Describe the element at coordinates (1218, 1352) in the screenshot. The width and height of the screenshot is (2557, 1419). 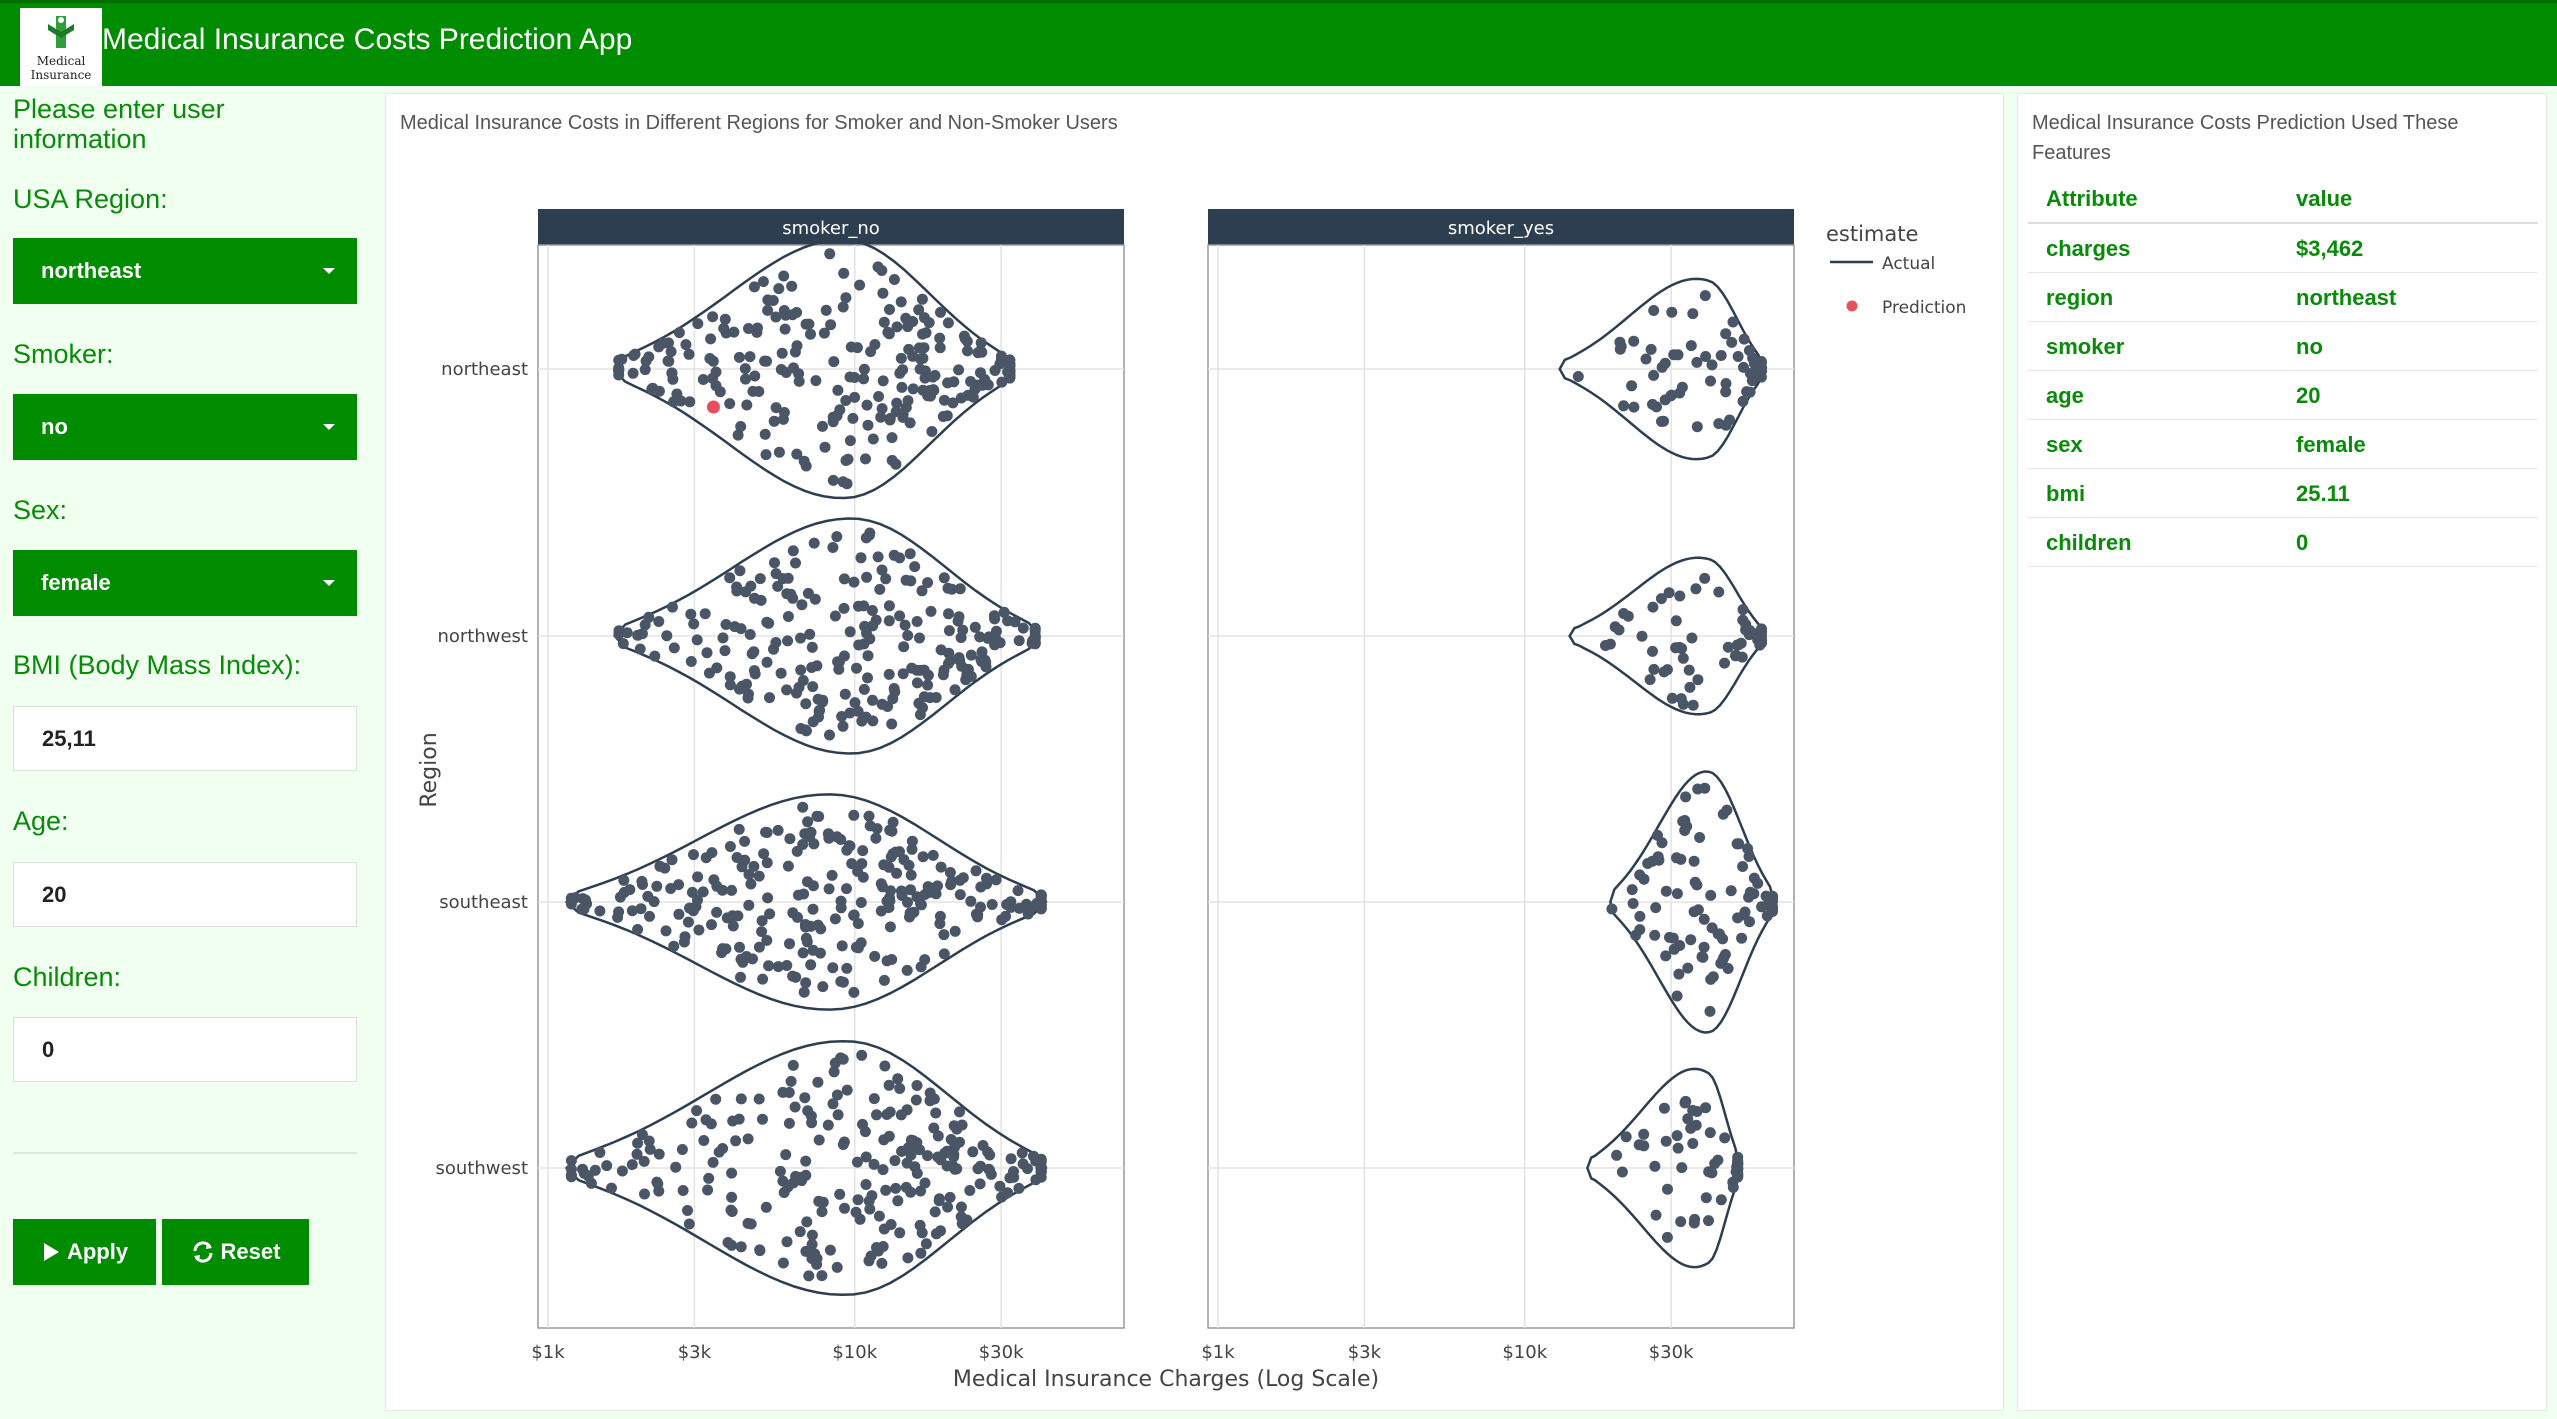
I see `x-tick-label: $1k` at that location.